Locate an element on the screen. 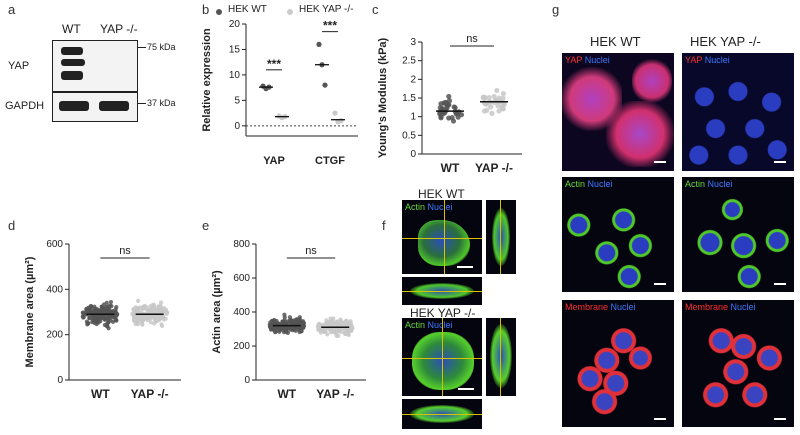  f-ko-scalebar is located at coordinates (466, 389).